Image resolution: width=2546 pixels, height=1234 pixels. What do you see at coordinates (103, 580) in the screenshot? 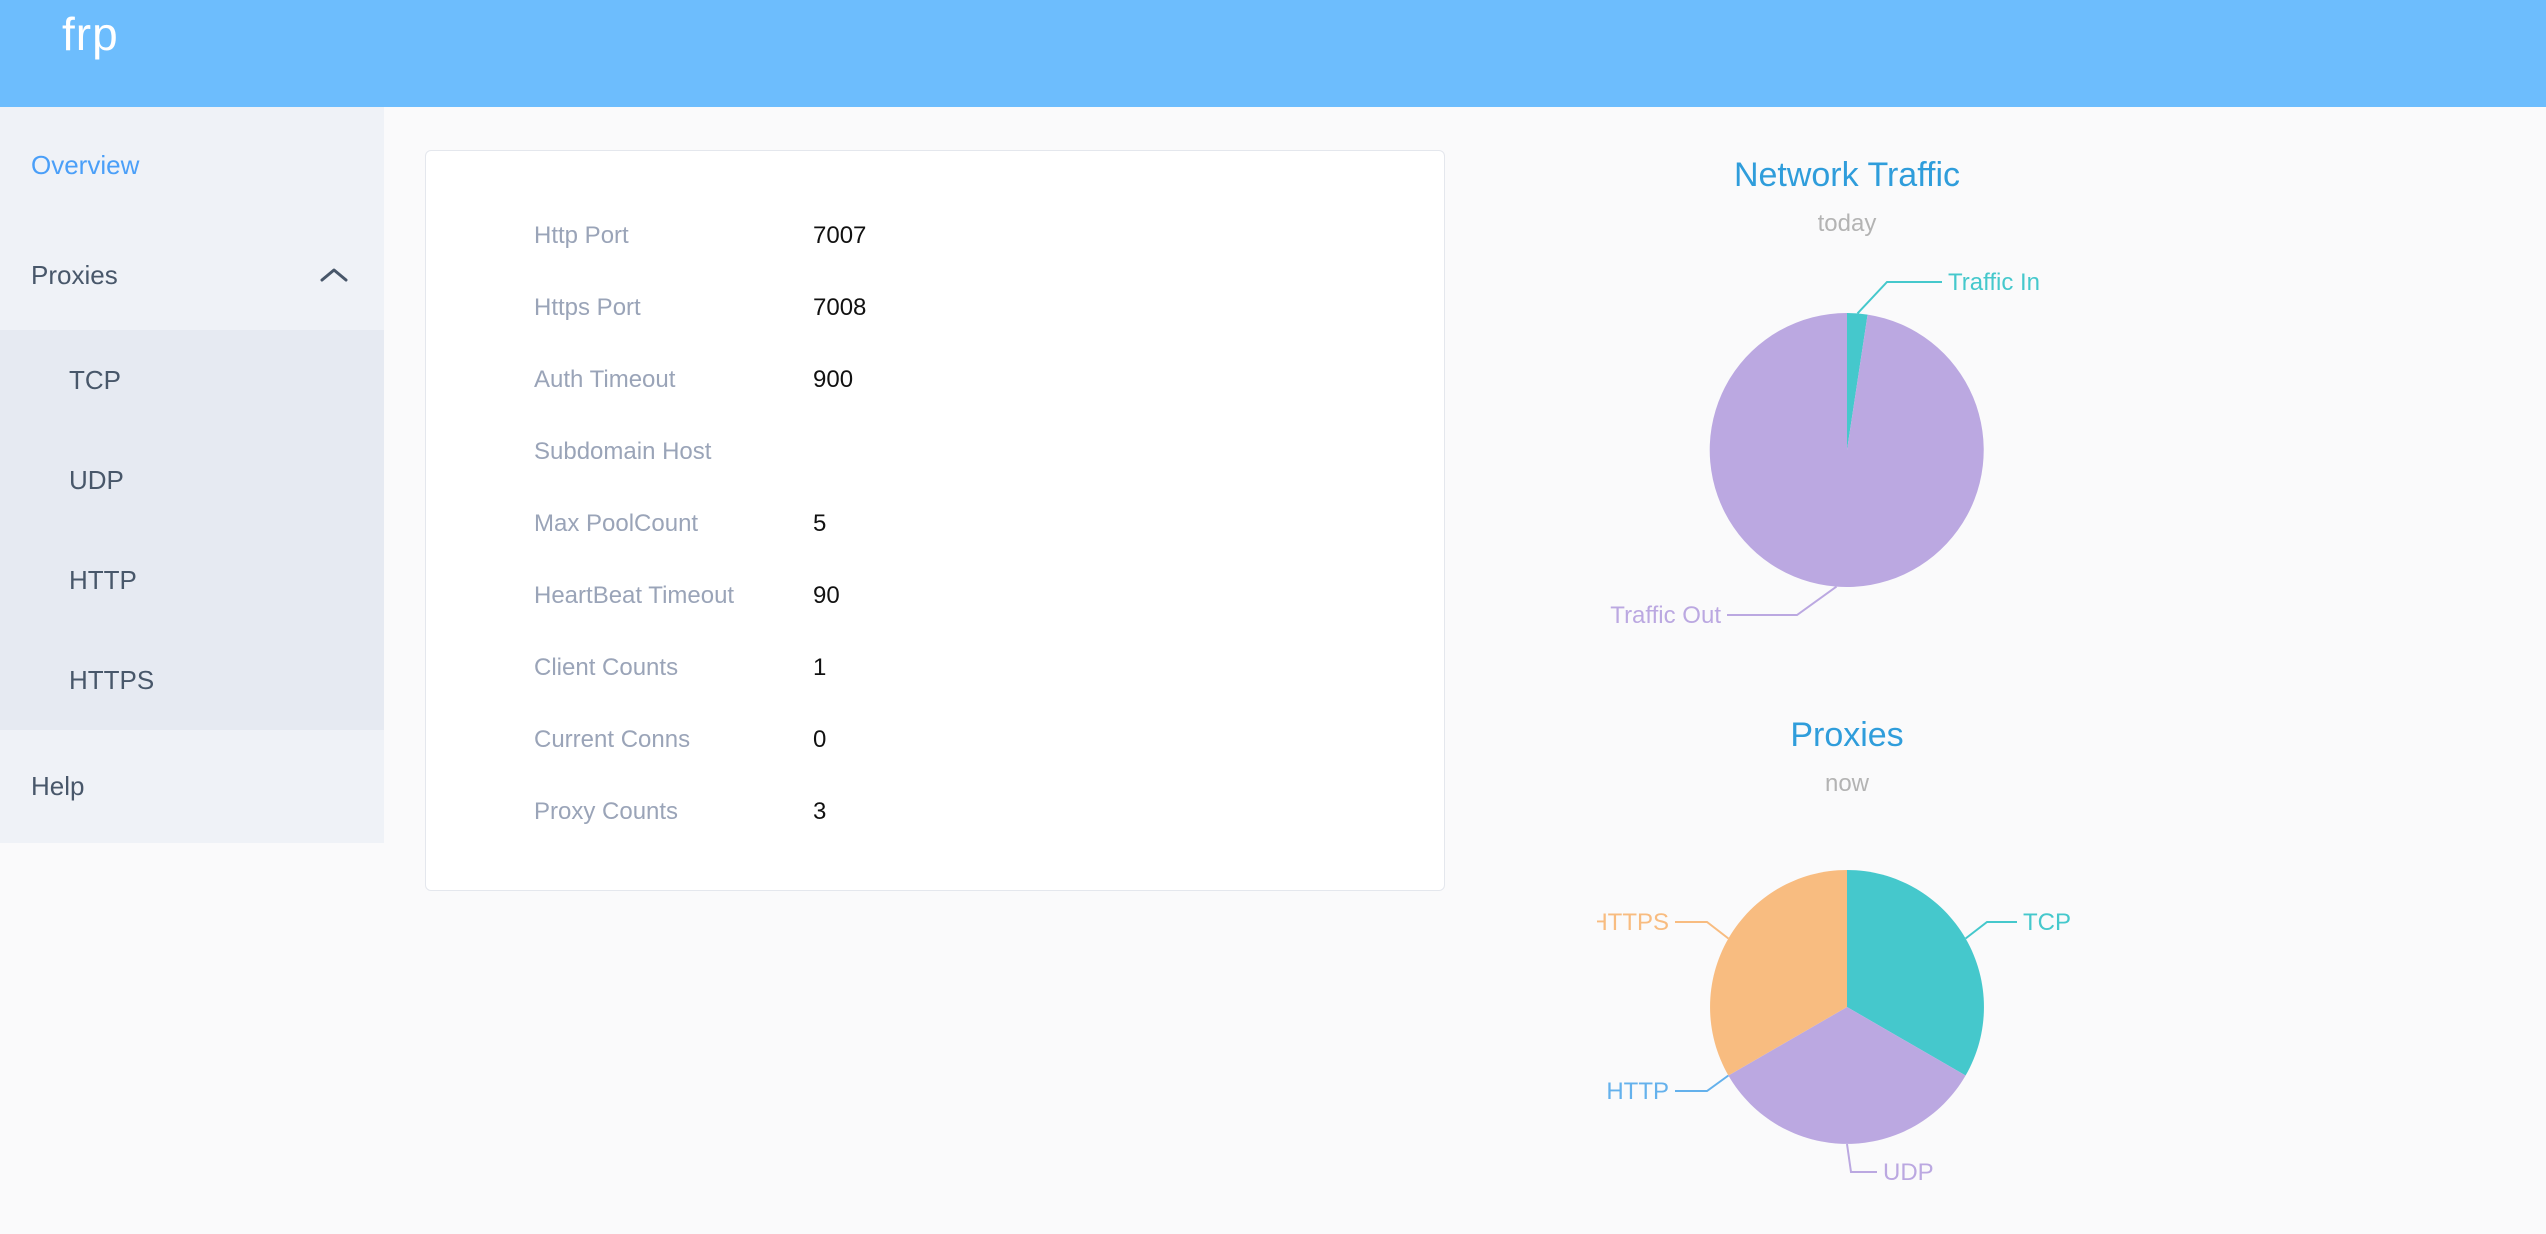
I see `sidebar-item-http: HTTP` at bounding box center [103, 580].